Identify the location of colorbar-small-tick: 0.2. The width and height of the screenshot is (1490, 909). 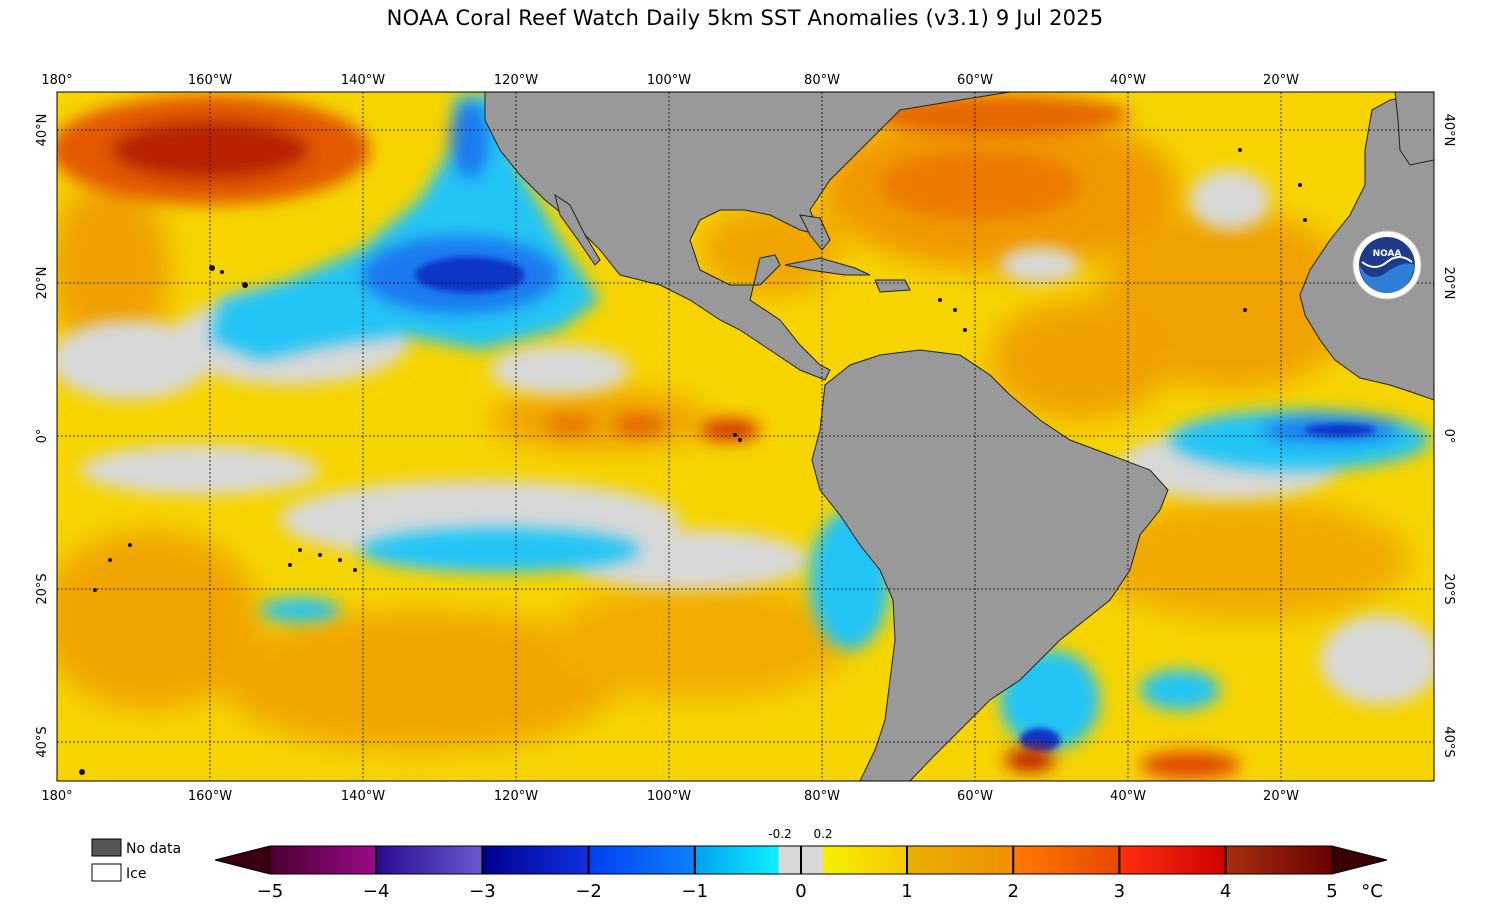
(822, 834).